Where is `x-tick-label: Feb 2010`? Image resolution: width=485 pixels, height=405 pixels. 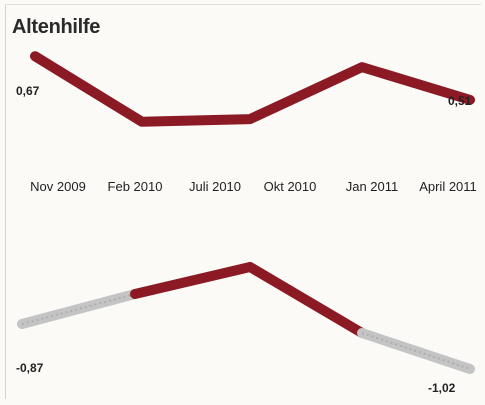 x-tick-label: Feb 2010 is located at coordinates (135, 186).